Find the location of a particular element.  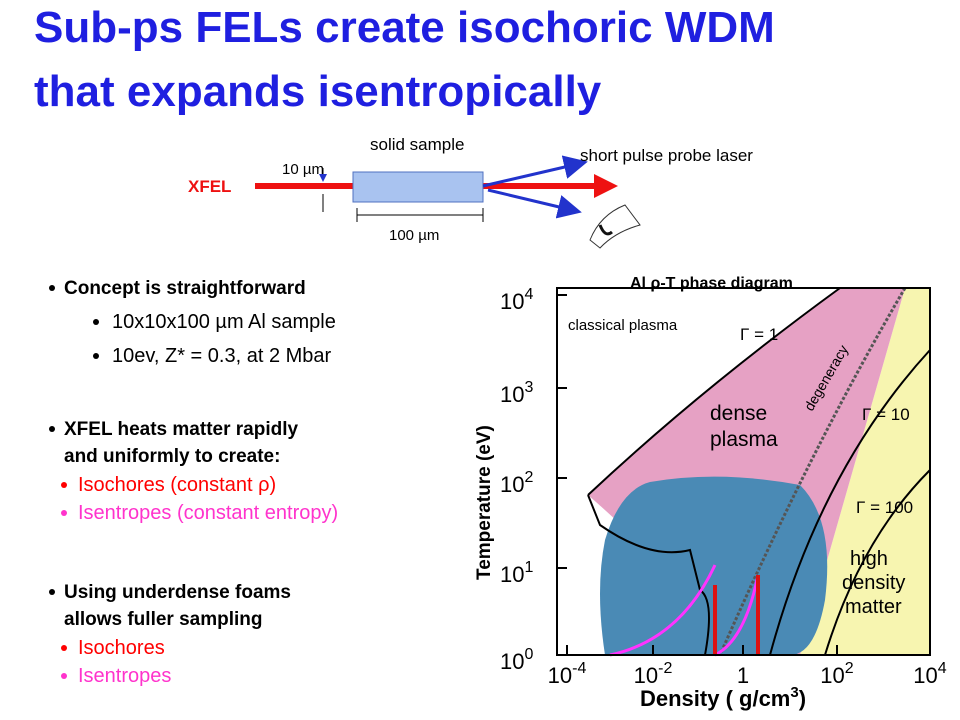

sub-bullet-text: Isochores (constant ρ) is located at coordinates (177, 485).